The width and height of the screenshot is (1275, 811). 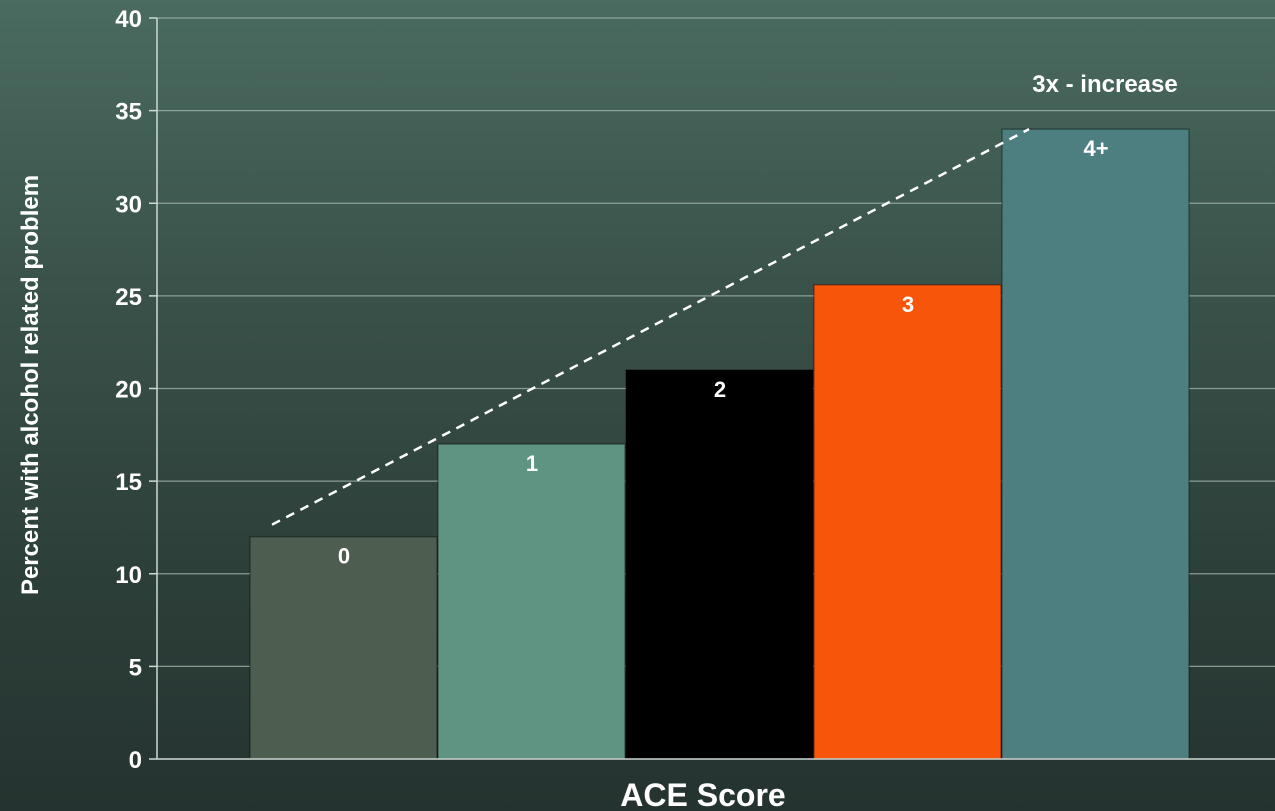 What do you see at coordinates (128, 297) in the screenshot?
I see `y-tick-label-25: 25` at bounding box center [128, 297].